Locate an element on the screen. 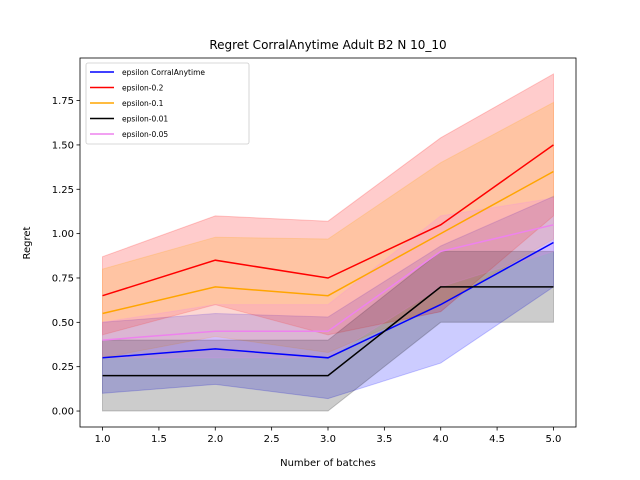  y-tick-label: 1.50 is located at coordinates (63, 145).